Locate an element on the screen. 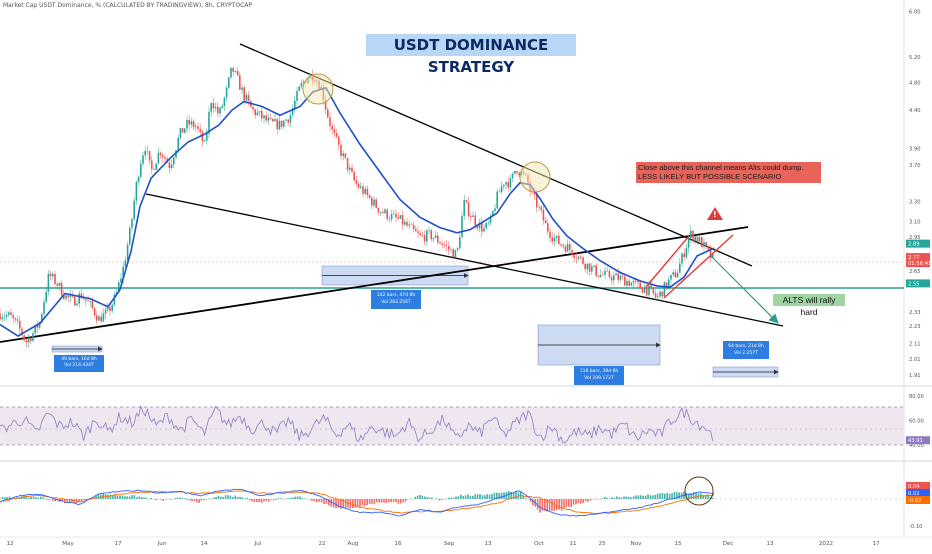 Image resolution: width=932 pixels, height=554 pixels. range-label: 64 bars, 21d 8h Vol 2.257T is located at coordinates (746, 350).